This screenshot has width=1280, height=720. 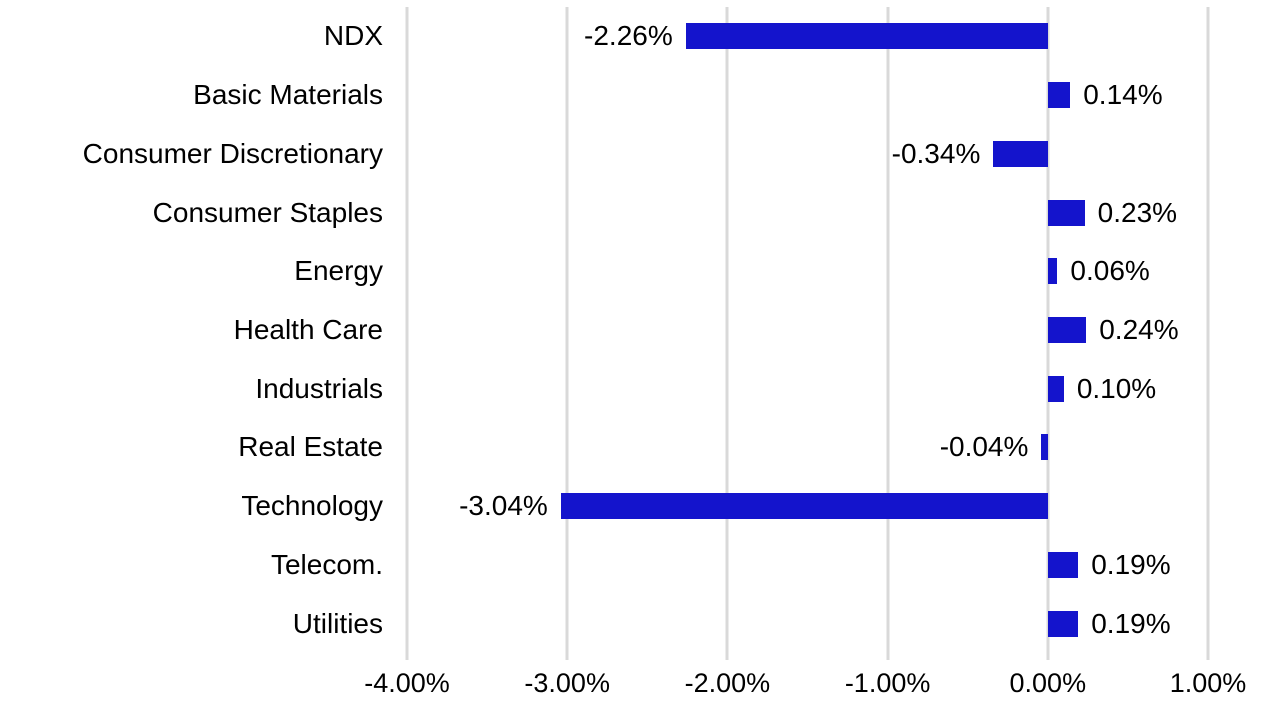 I want to click on category-label: Basic Materials, so click(x=288, y=95).